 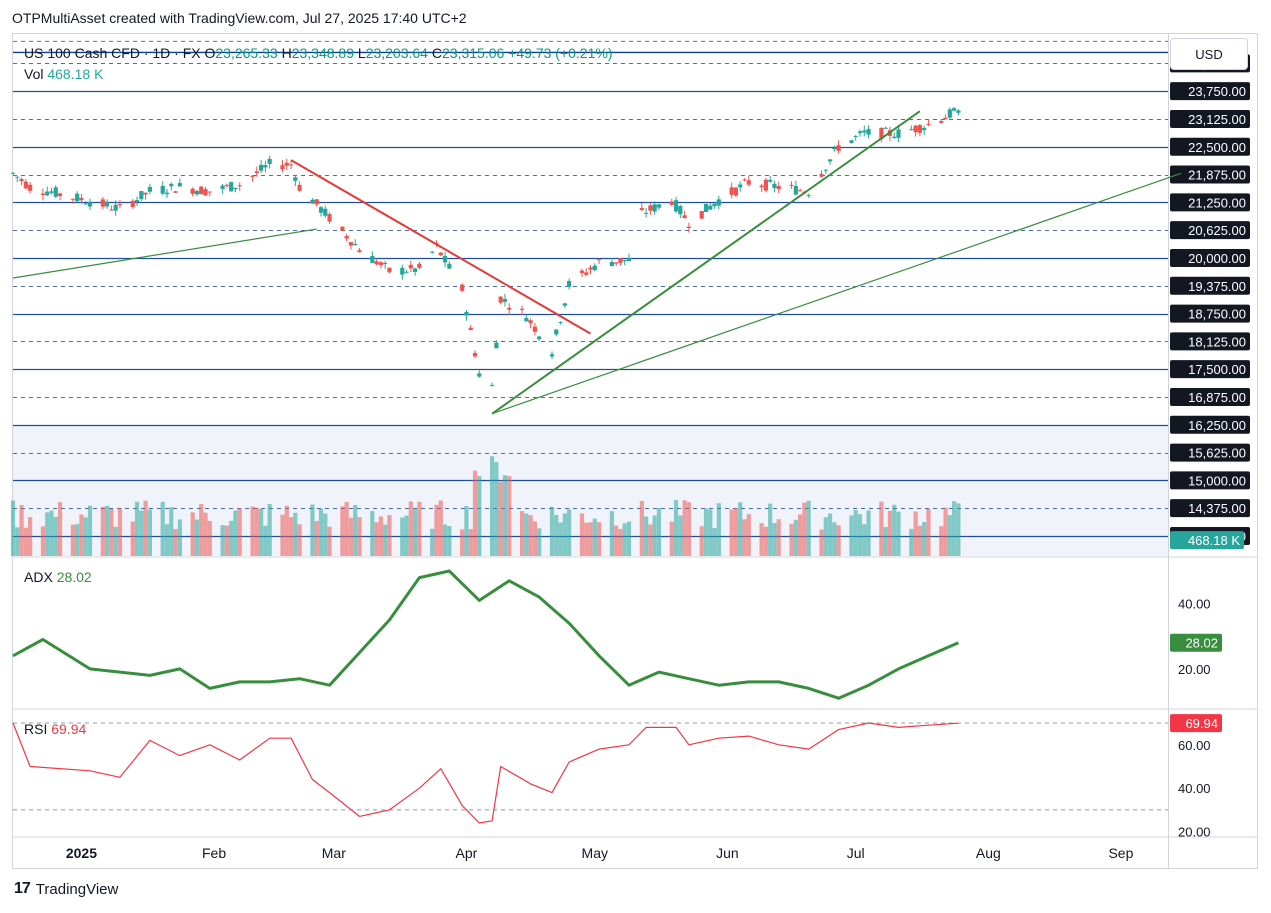 I want to click on currency-button: USD, so click(x=1209, y=54).